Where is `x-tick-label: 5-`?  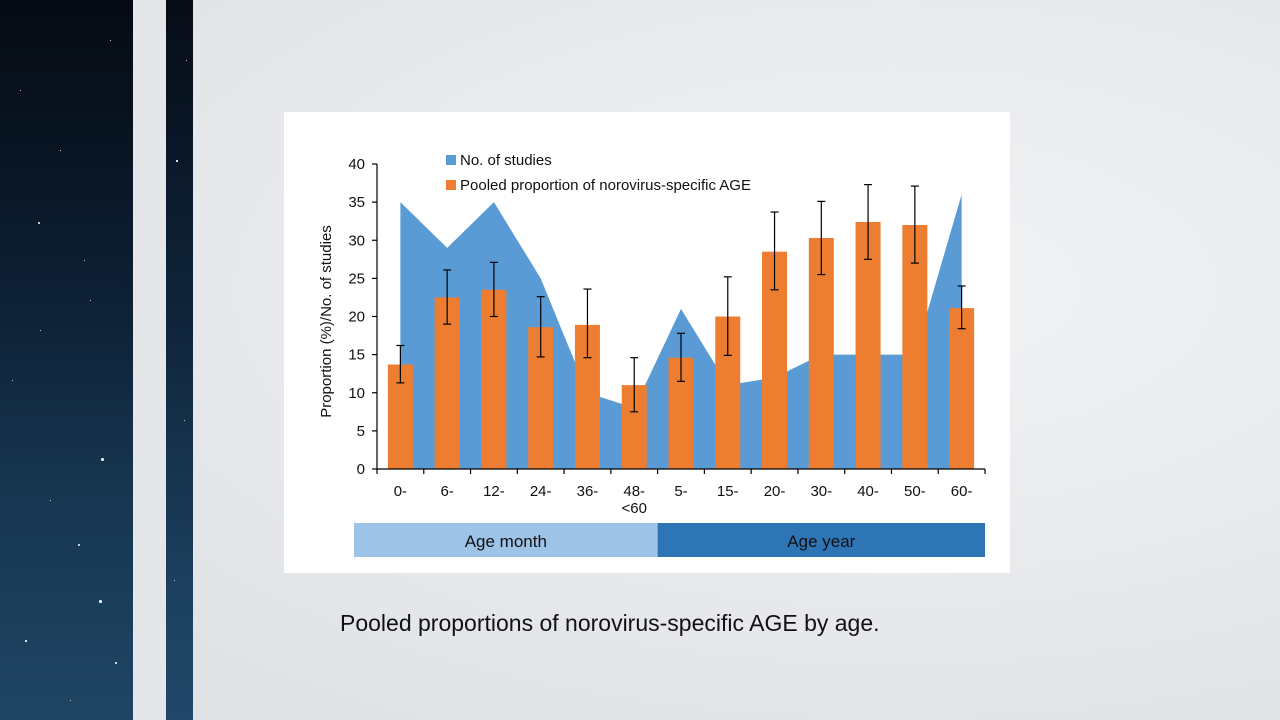 x-tick-label: 5- is located at coordinates (680, 491).